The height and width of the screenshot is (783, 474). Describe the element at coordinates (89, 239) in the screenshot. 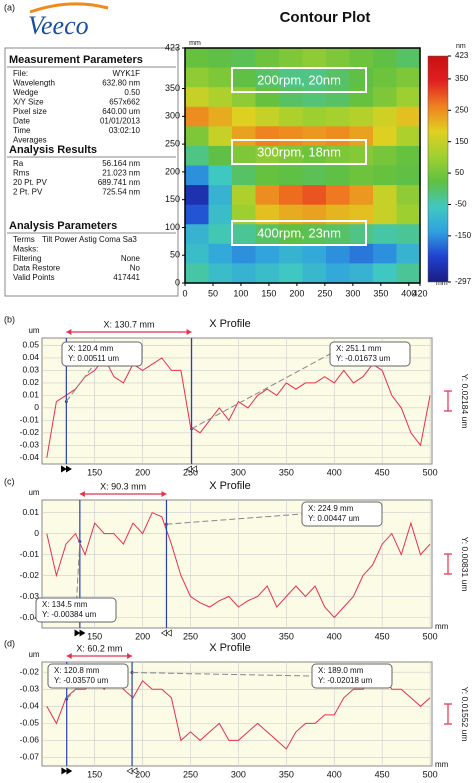

I see `param-value: Tilt Power Astig Coma Sa3` at that location.